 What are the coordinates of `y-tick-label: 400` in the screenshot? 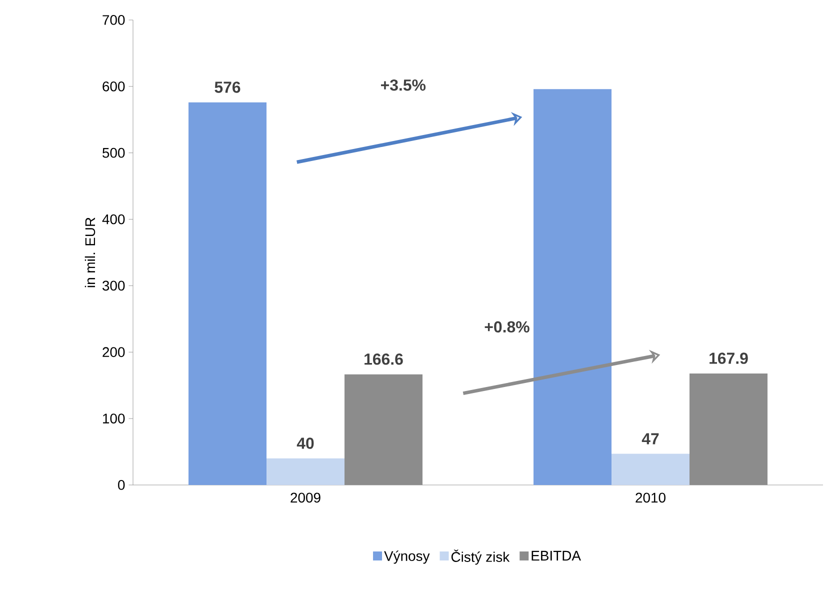 It's located at (113, 219).